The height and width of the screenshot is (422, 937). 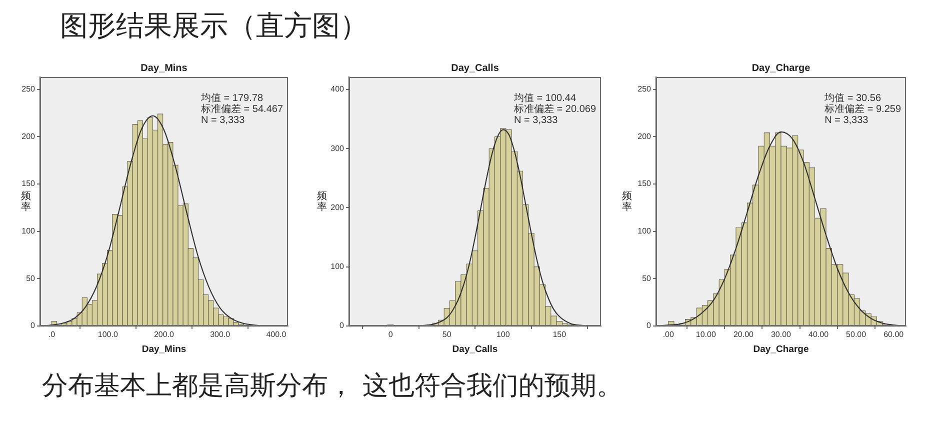 What do you see at coordinates (781, 349) in the screenshot?
I see `x-axis-title: Day_Charge` at bounding box center [781, 349].